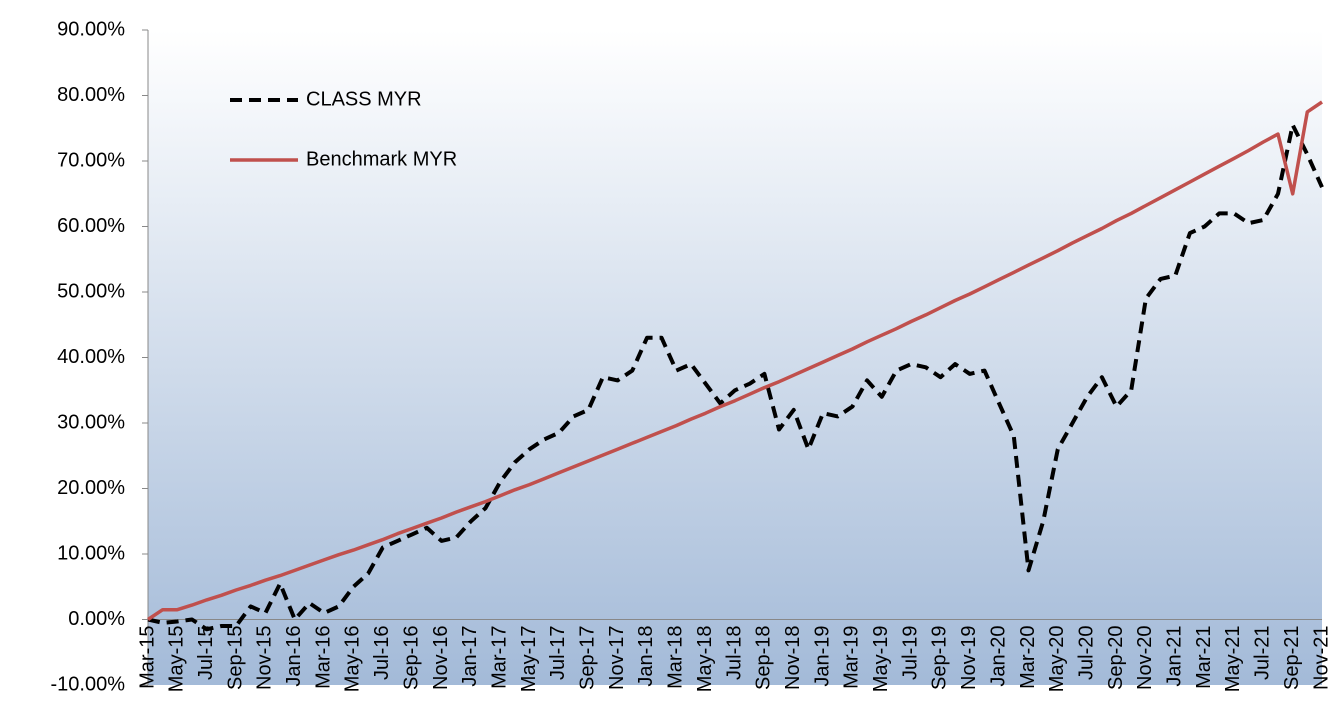 This screenshot has height=728, width=1332. Describe the element at coordinates (1145, 658) in the screenshot. I see `x-tick-label: Nov-20` at that location.